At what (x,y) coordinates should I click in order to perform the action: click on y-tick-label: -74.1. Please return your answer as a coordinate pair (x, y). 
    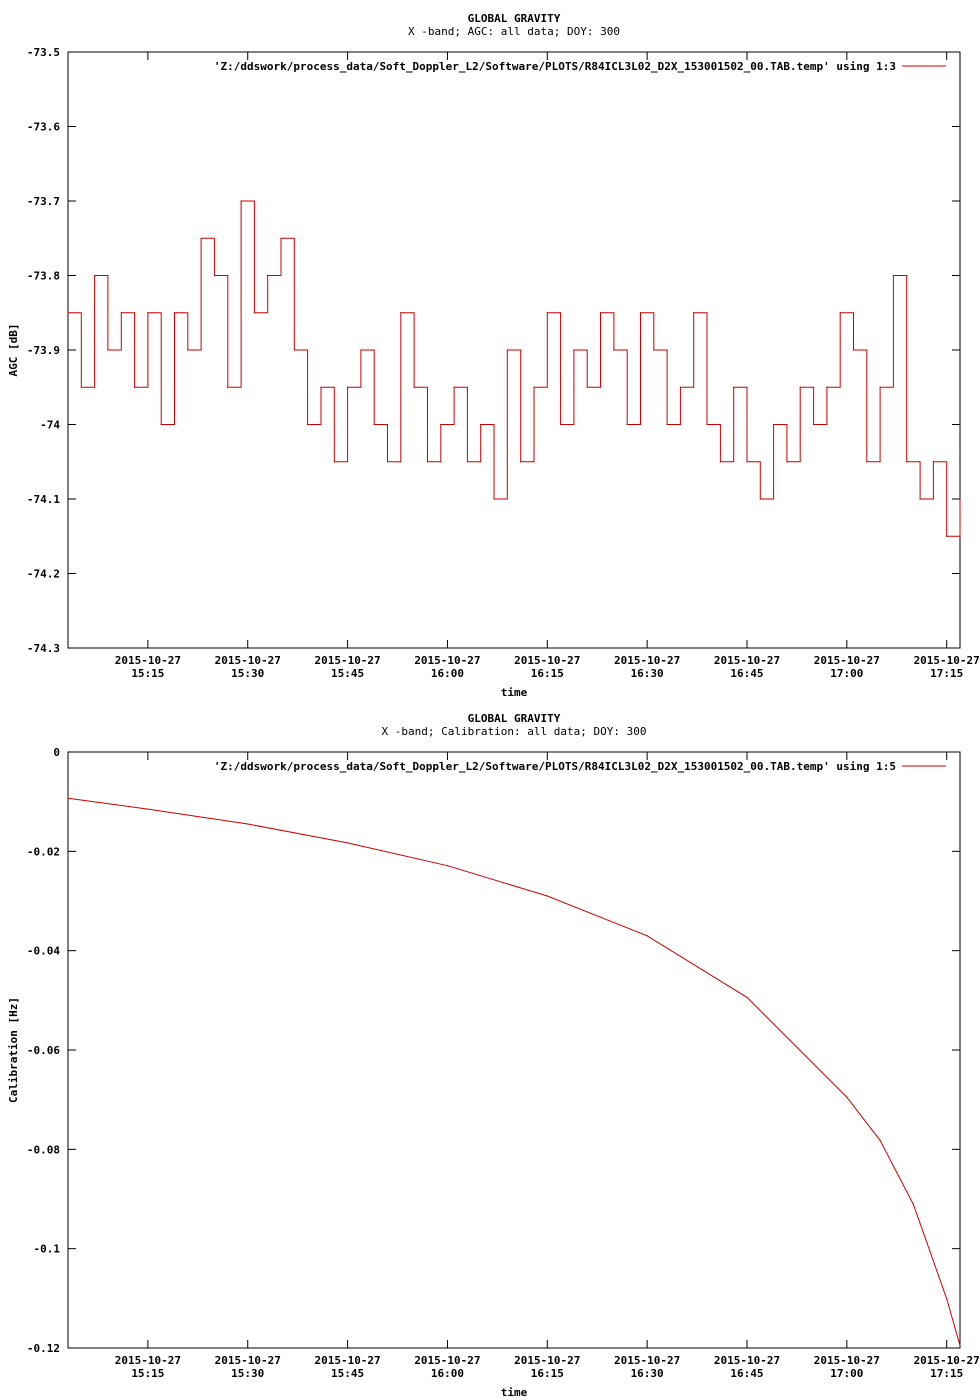
    Looking at the image, I should click on (43, 499).